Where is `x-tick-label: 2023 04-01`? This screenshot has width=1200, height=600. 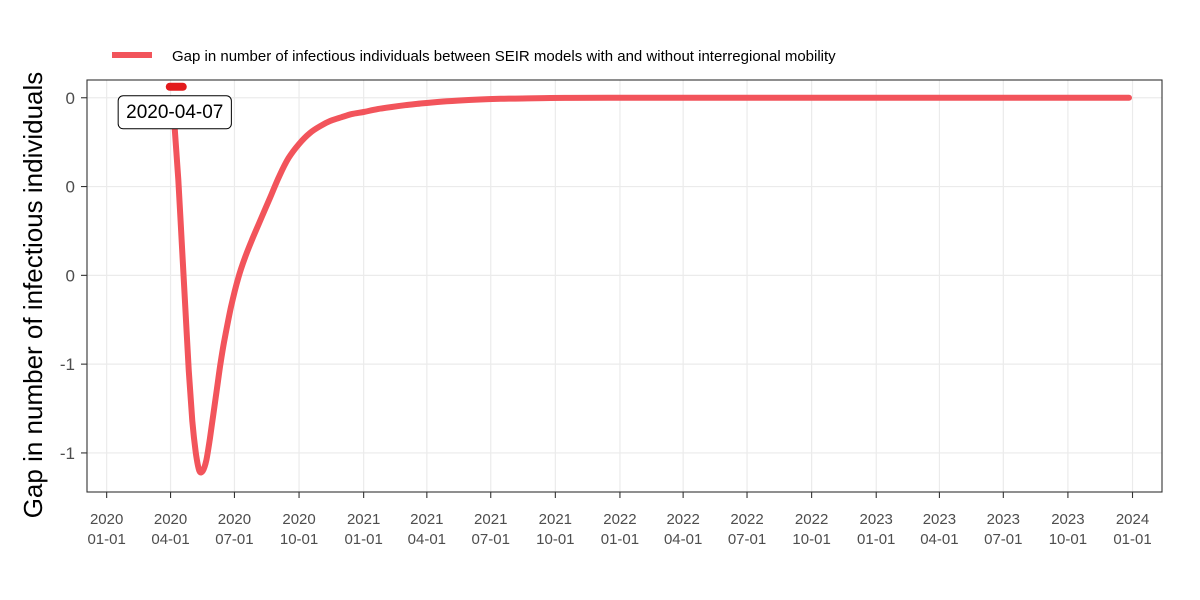
x-tick-label: 2023 04-01 is located at coordinates (939, 529).